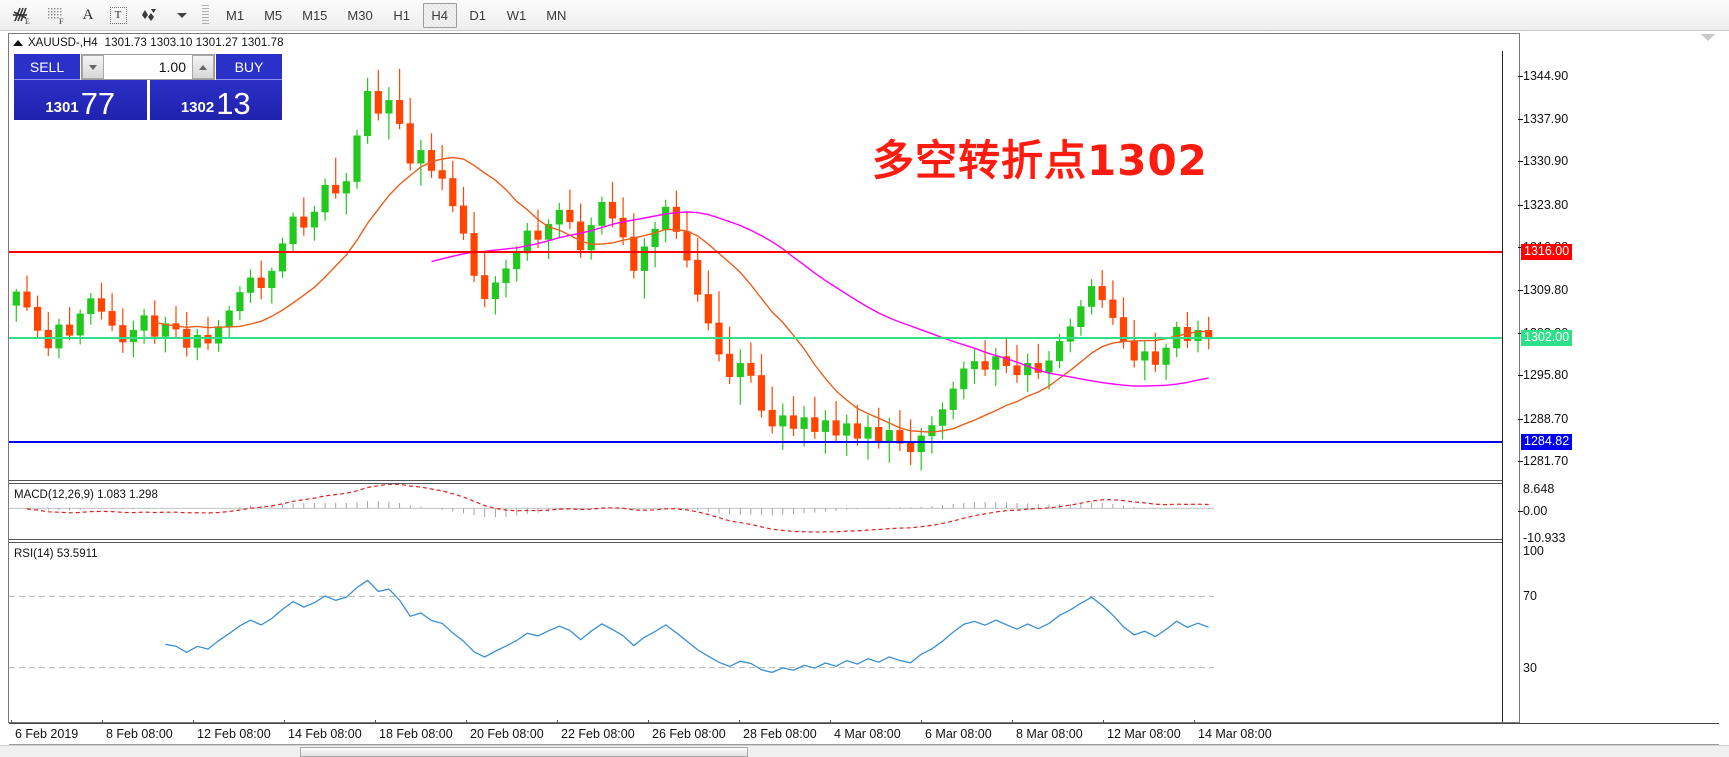 The image size is (1729, 757). Describe the element at coordinates (62, 107) in the screenshot. I see `sell-price-major: 1301` at that location.